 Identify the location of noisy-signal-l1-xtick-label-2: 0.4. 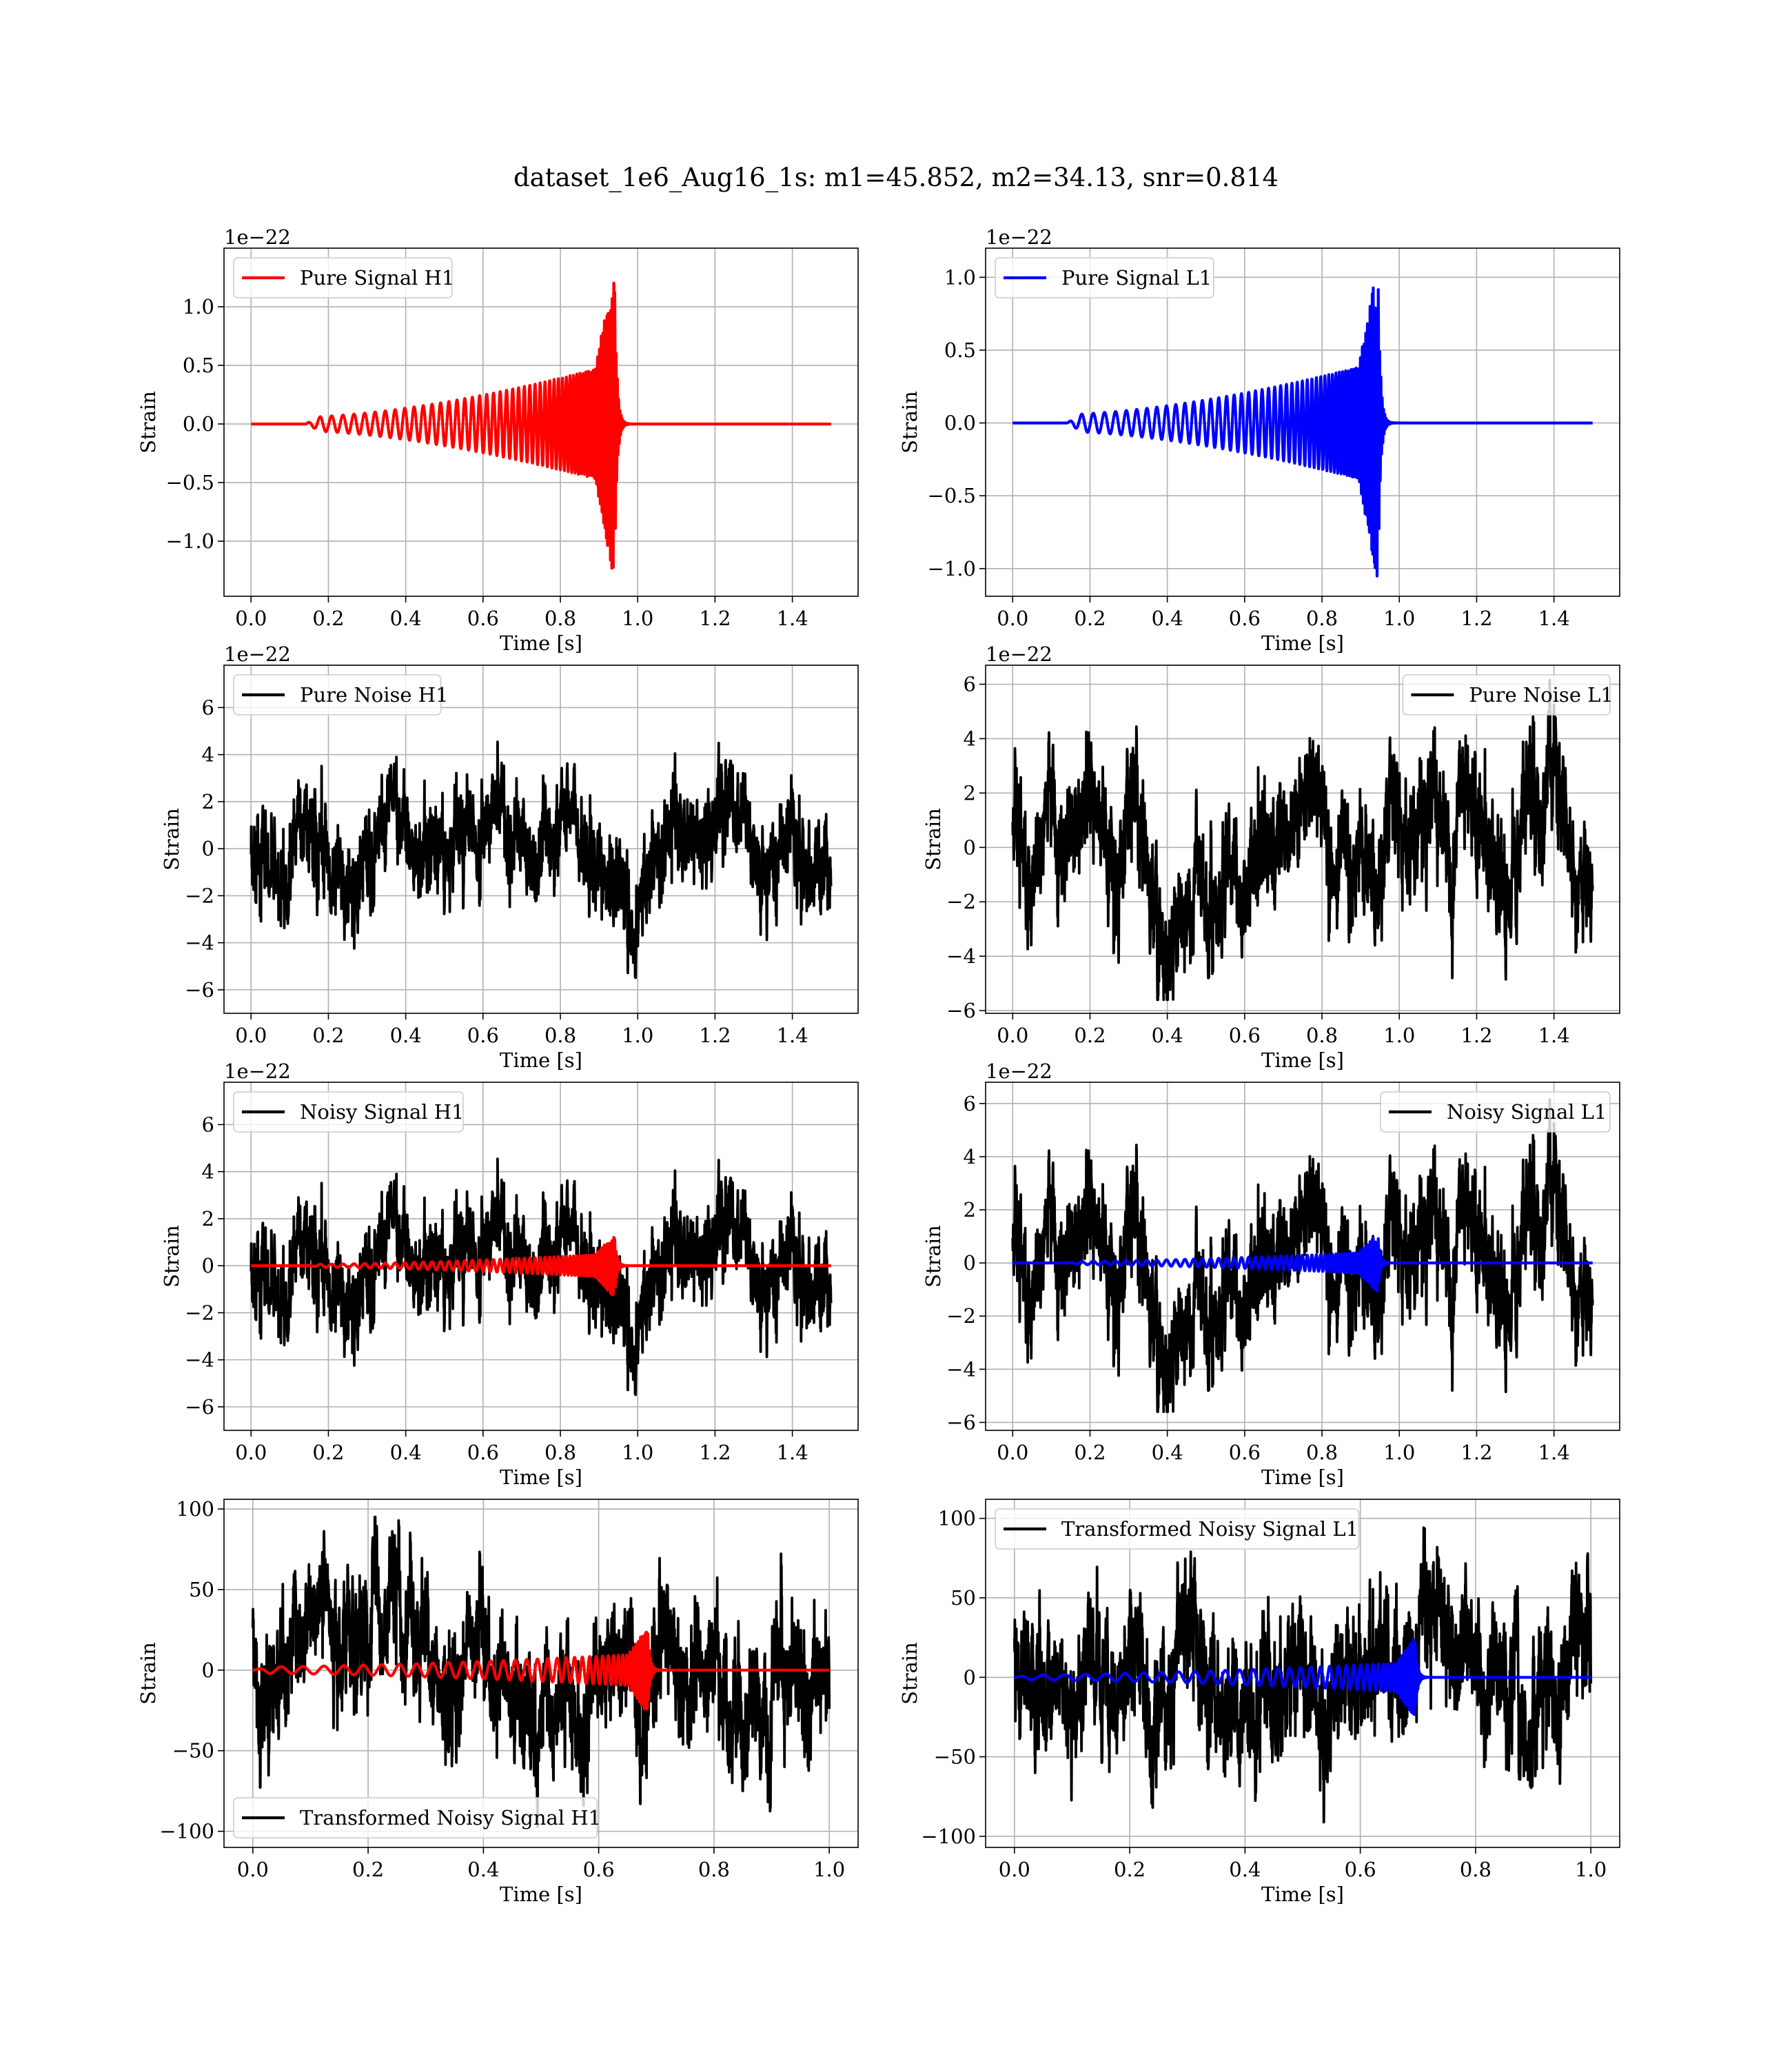
(1167, 1452).